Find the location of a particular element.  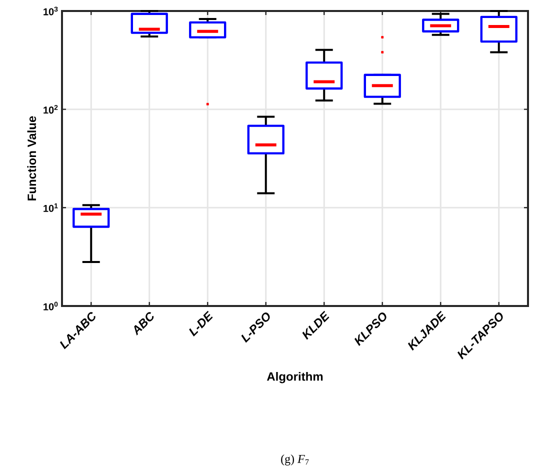

y-tick-label: 10$^{1}$ is located at coordinates (51, 207).